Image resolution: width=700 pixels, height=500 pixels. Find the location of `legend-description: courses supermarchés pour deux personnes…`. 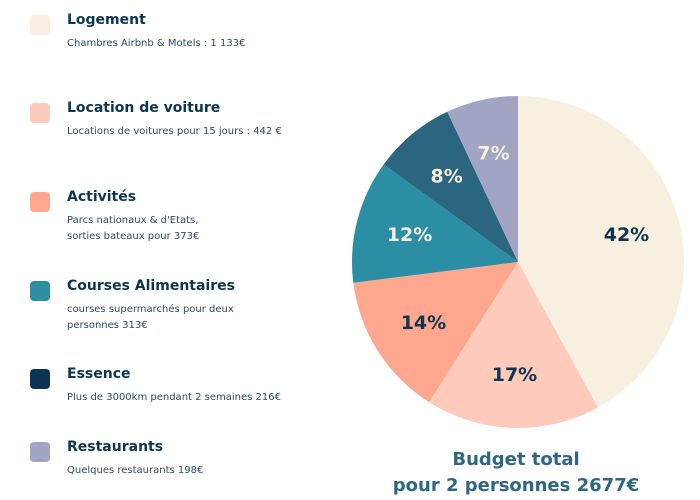

legend-description: courses supermarchés pour deux personnes… is located at coordinates (150, 317).